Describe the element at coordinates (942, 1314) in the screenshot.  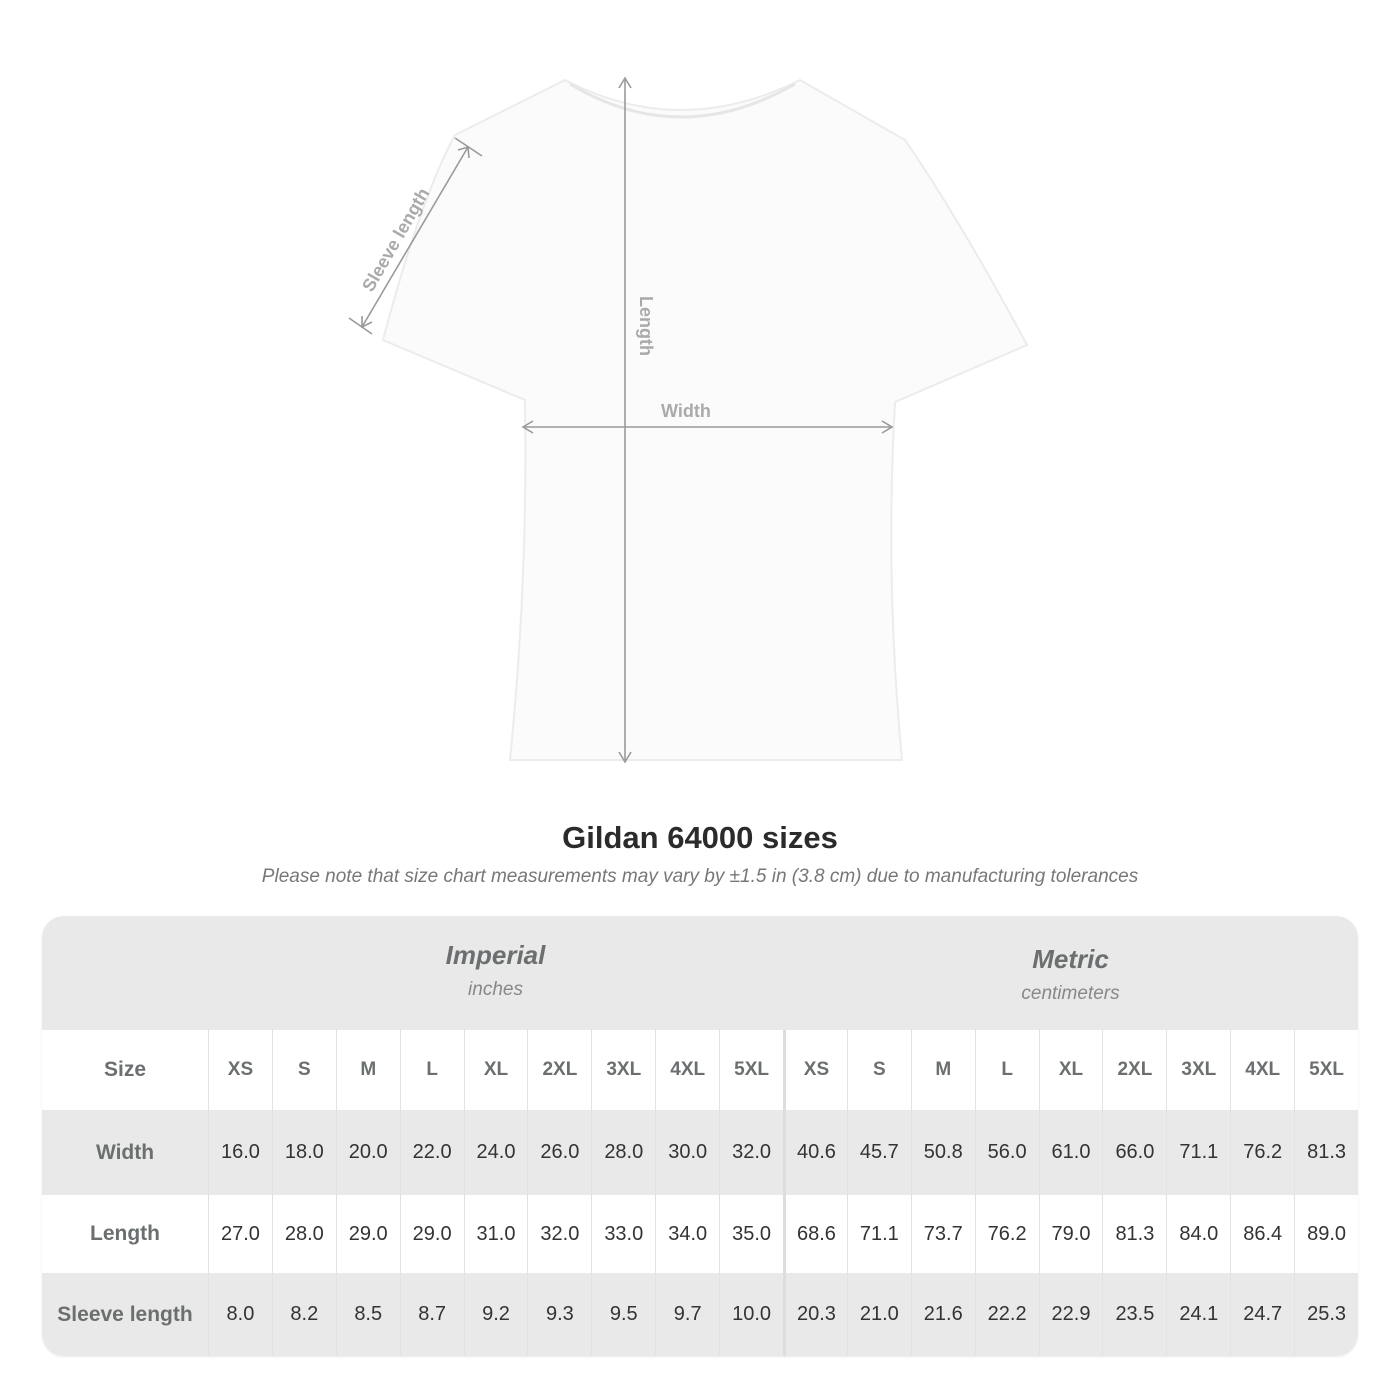
I see `table-cell: 21.6` at that location.